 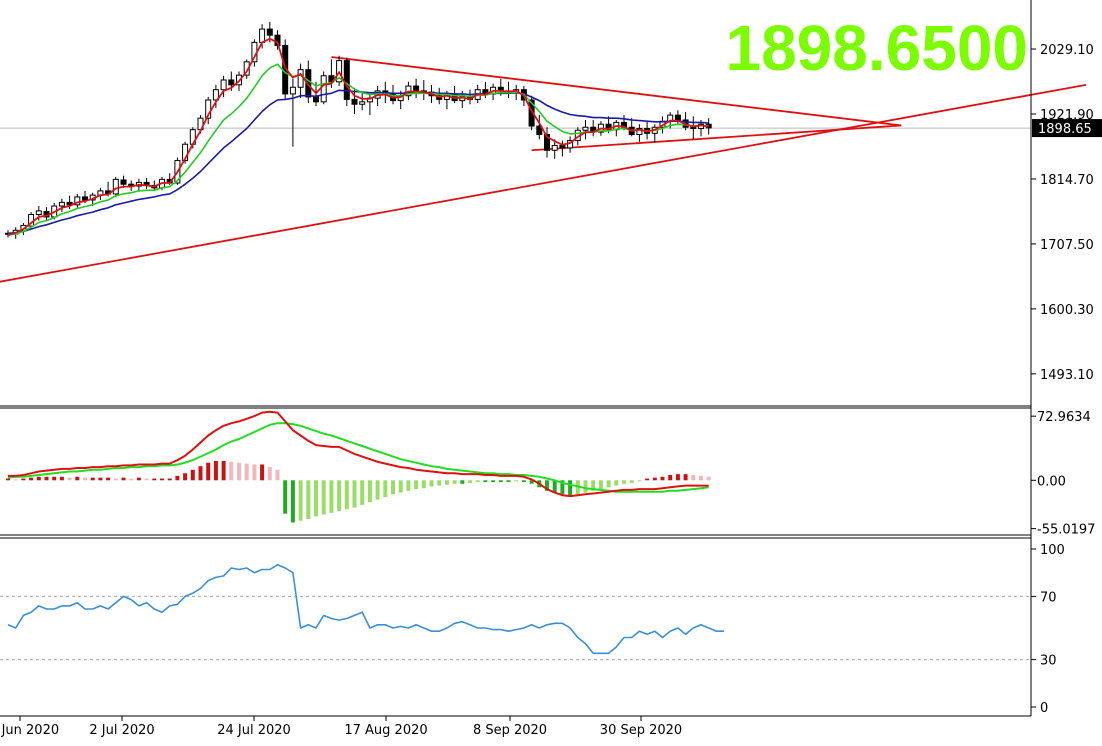 What do you see at coordinates (29, 730) in the screenshot?
I see `x-tick-label: 24 Jun 2020` at bounding box center [29, 730].